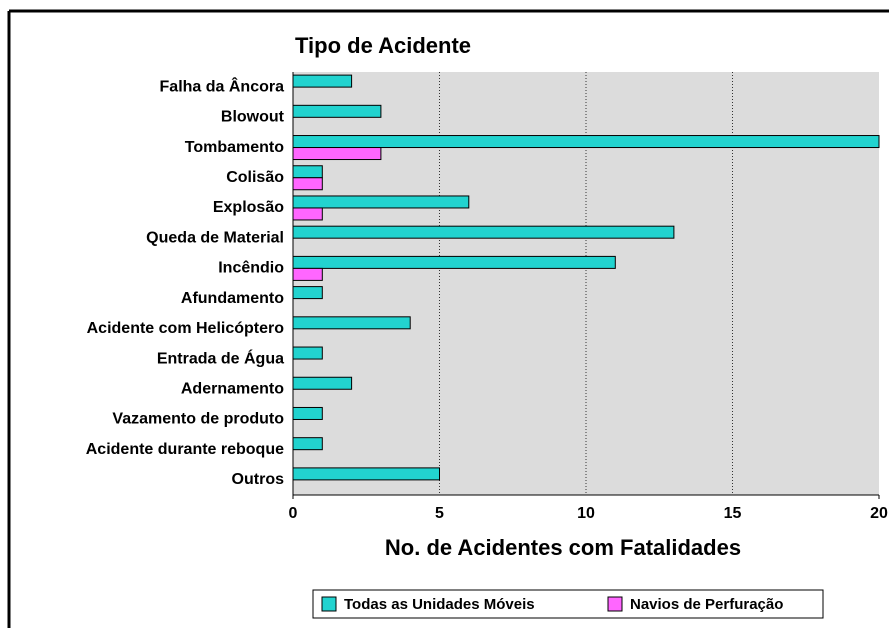 The height and width of the screenshot is (628, 889). I want to click on x-tick-label: 0, so click(293, 513).